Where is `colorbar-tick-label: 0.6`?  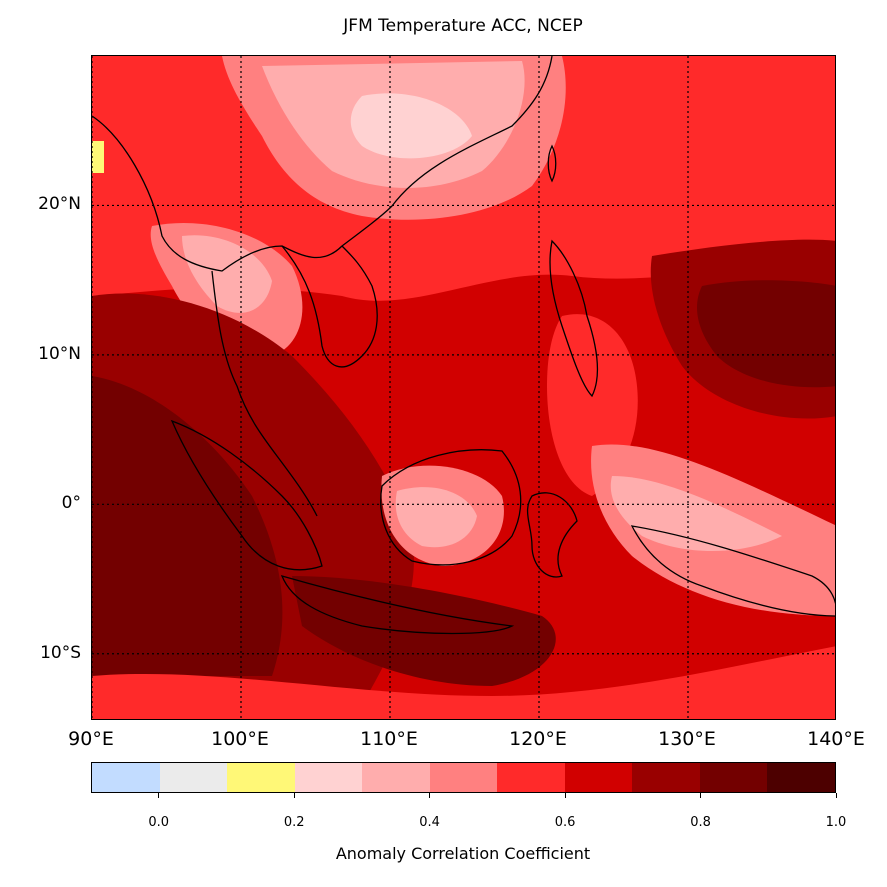
colorbar-tick-label: 0.6 is located at coordinates (565, 822).